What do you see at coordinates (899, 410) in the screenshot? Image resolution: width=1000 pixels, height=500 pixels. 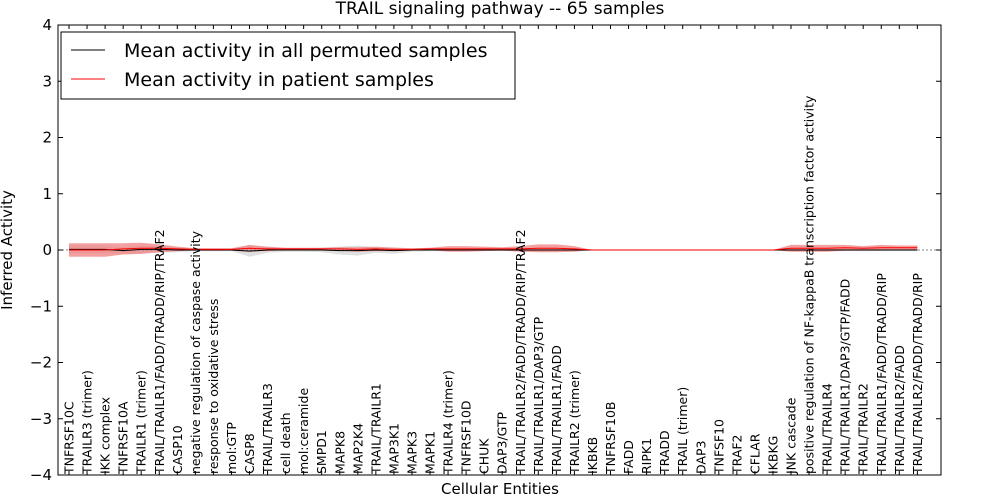 I see `x-tick-label-46: TRAIL/TRAILR2/FADD` at bounding box center [899, 410].